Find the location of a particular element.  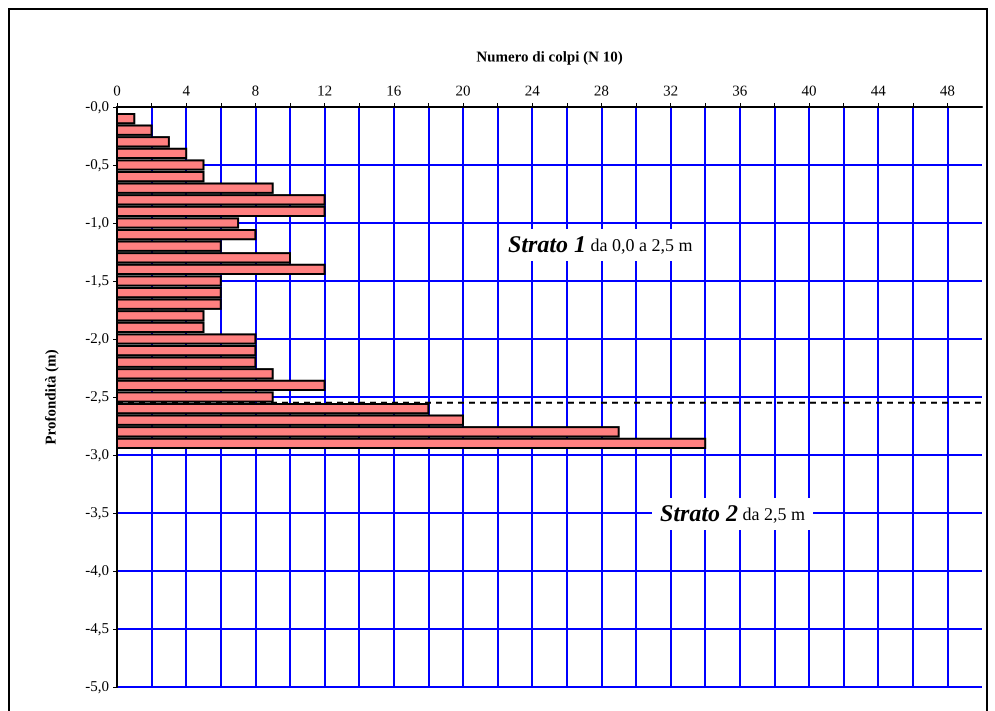

y-tick-label: -0,5 is located at coordinates (97, 165).